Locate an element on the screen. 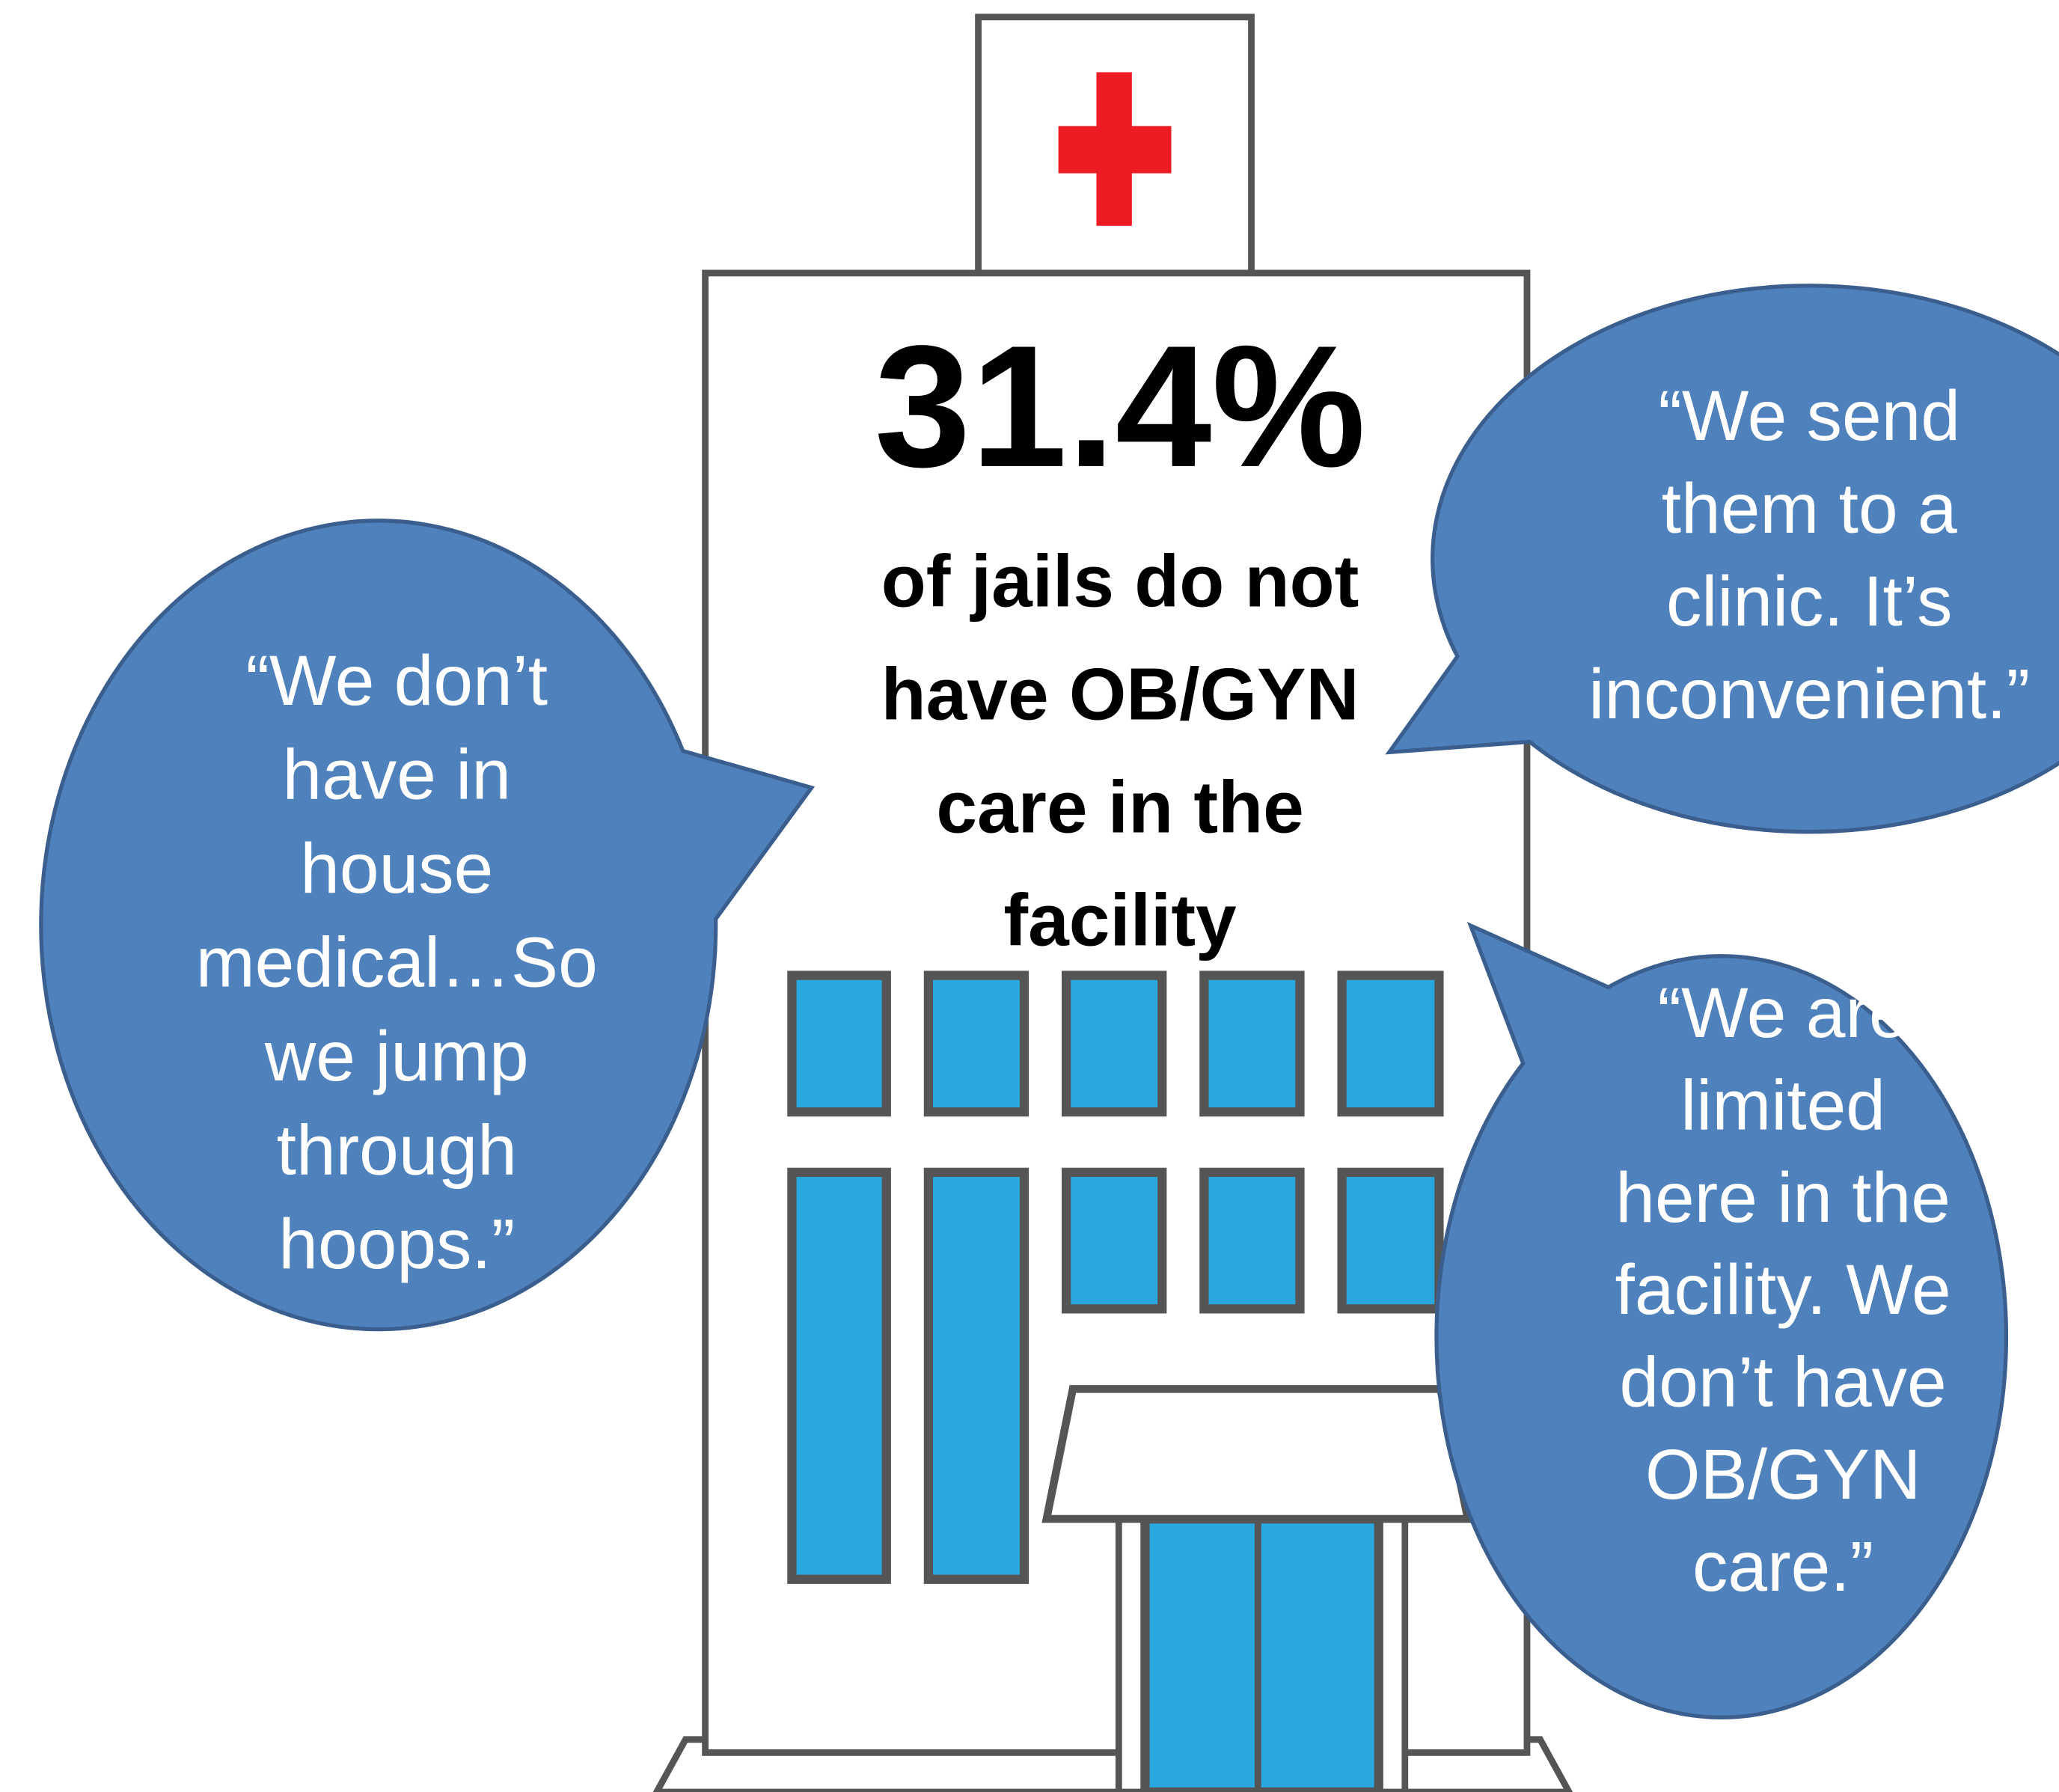 The image size is (2059, 1792). quote-line: have in is located at coordinates (397, 776).